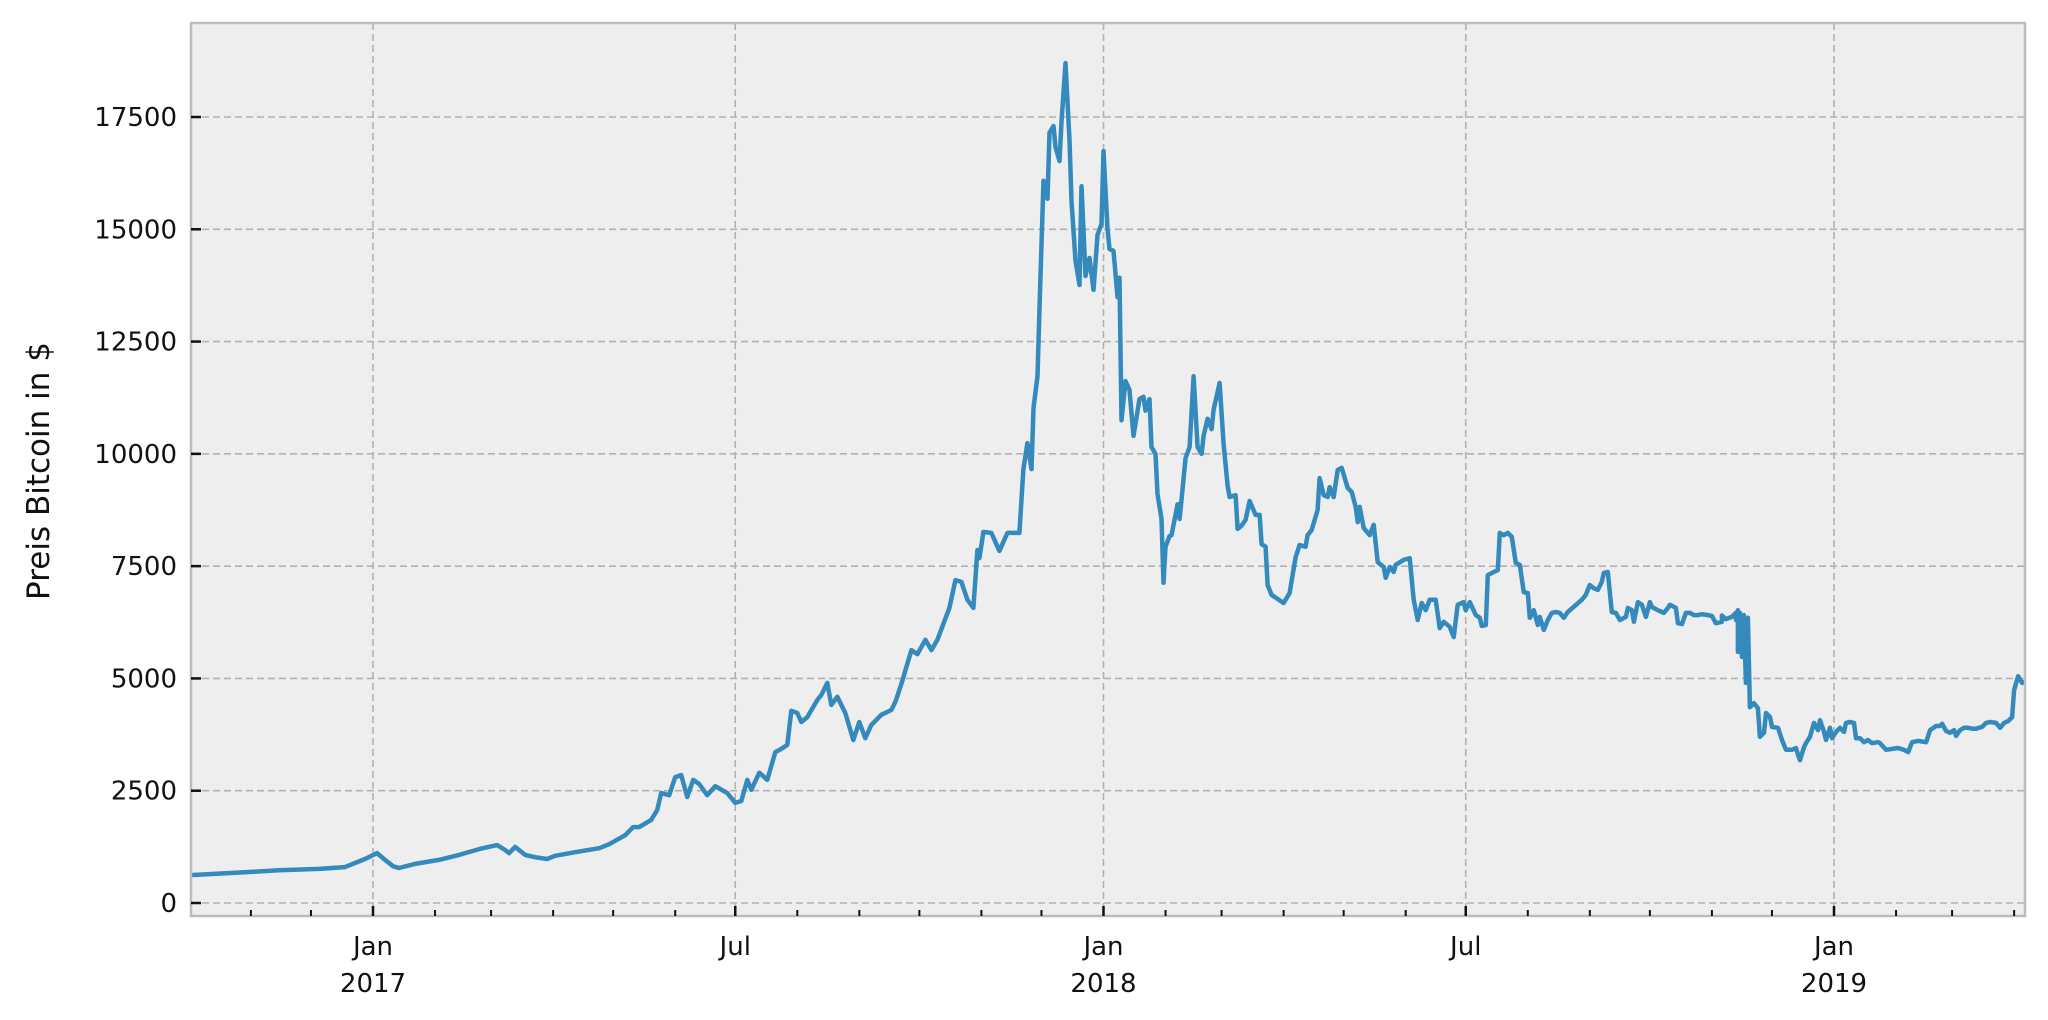 The width and height of the screenshot is (2048, 1020). What do you see at coordinates (144, 679) in the screenshot?
I see `y-tick-label: 5000` at bounding box center [144, 679].